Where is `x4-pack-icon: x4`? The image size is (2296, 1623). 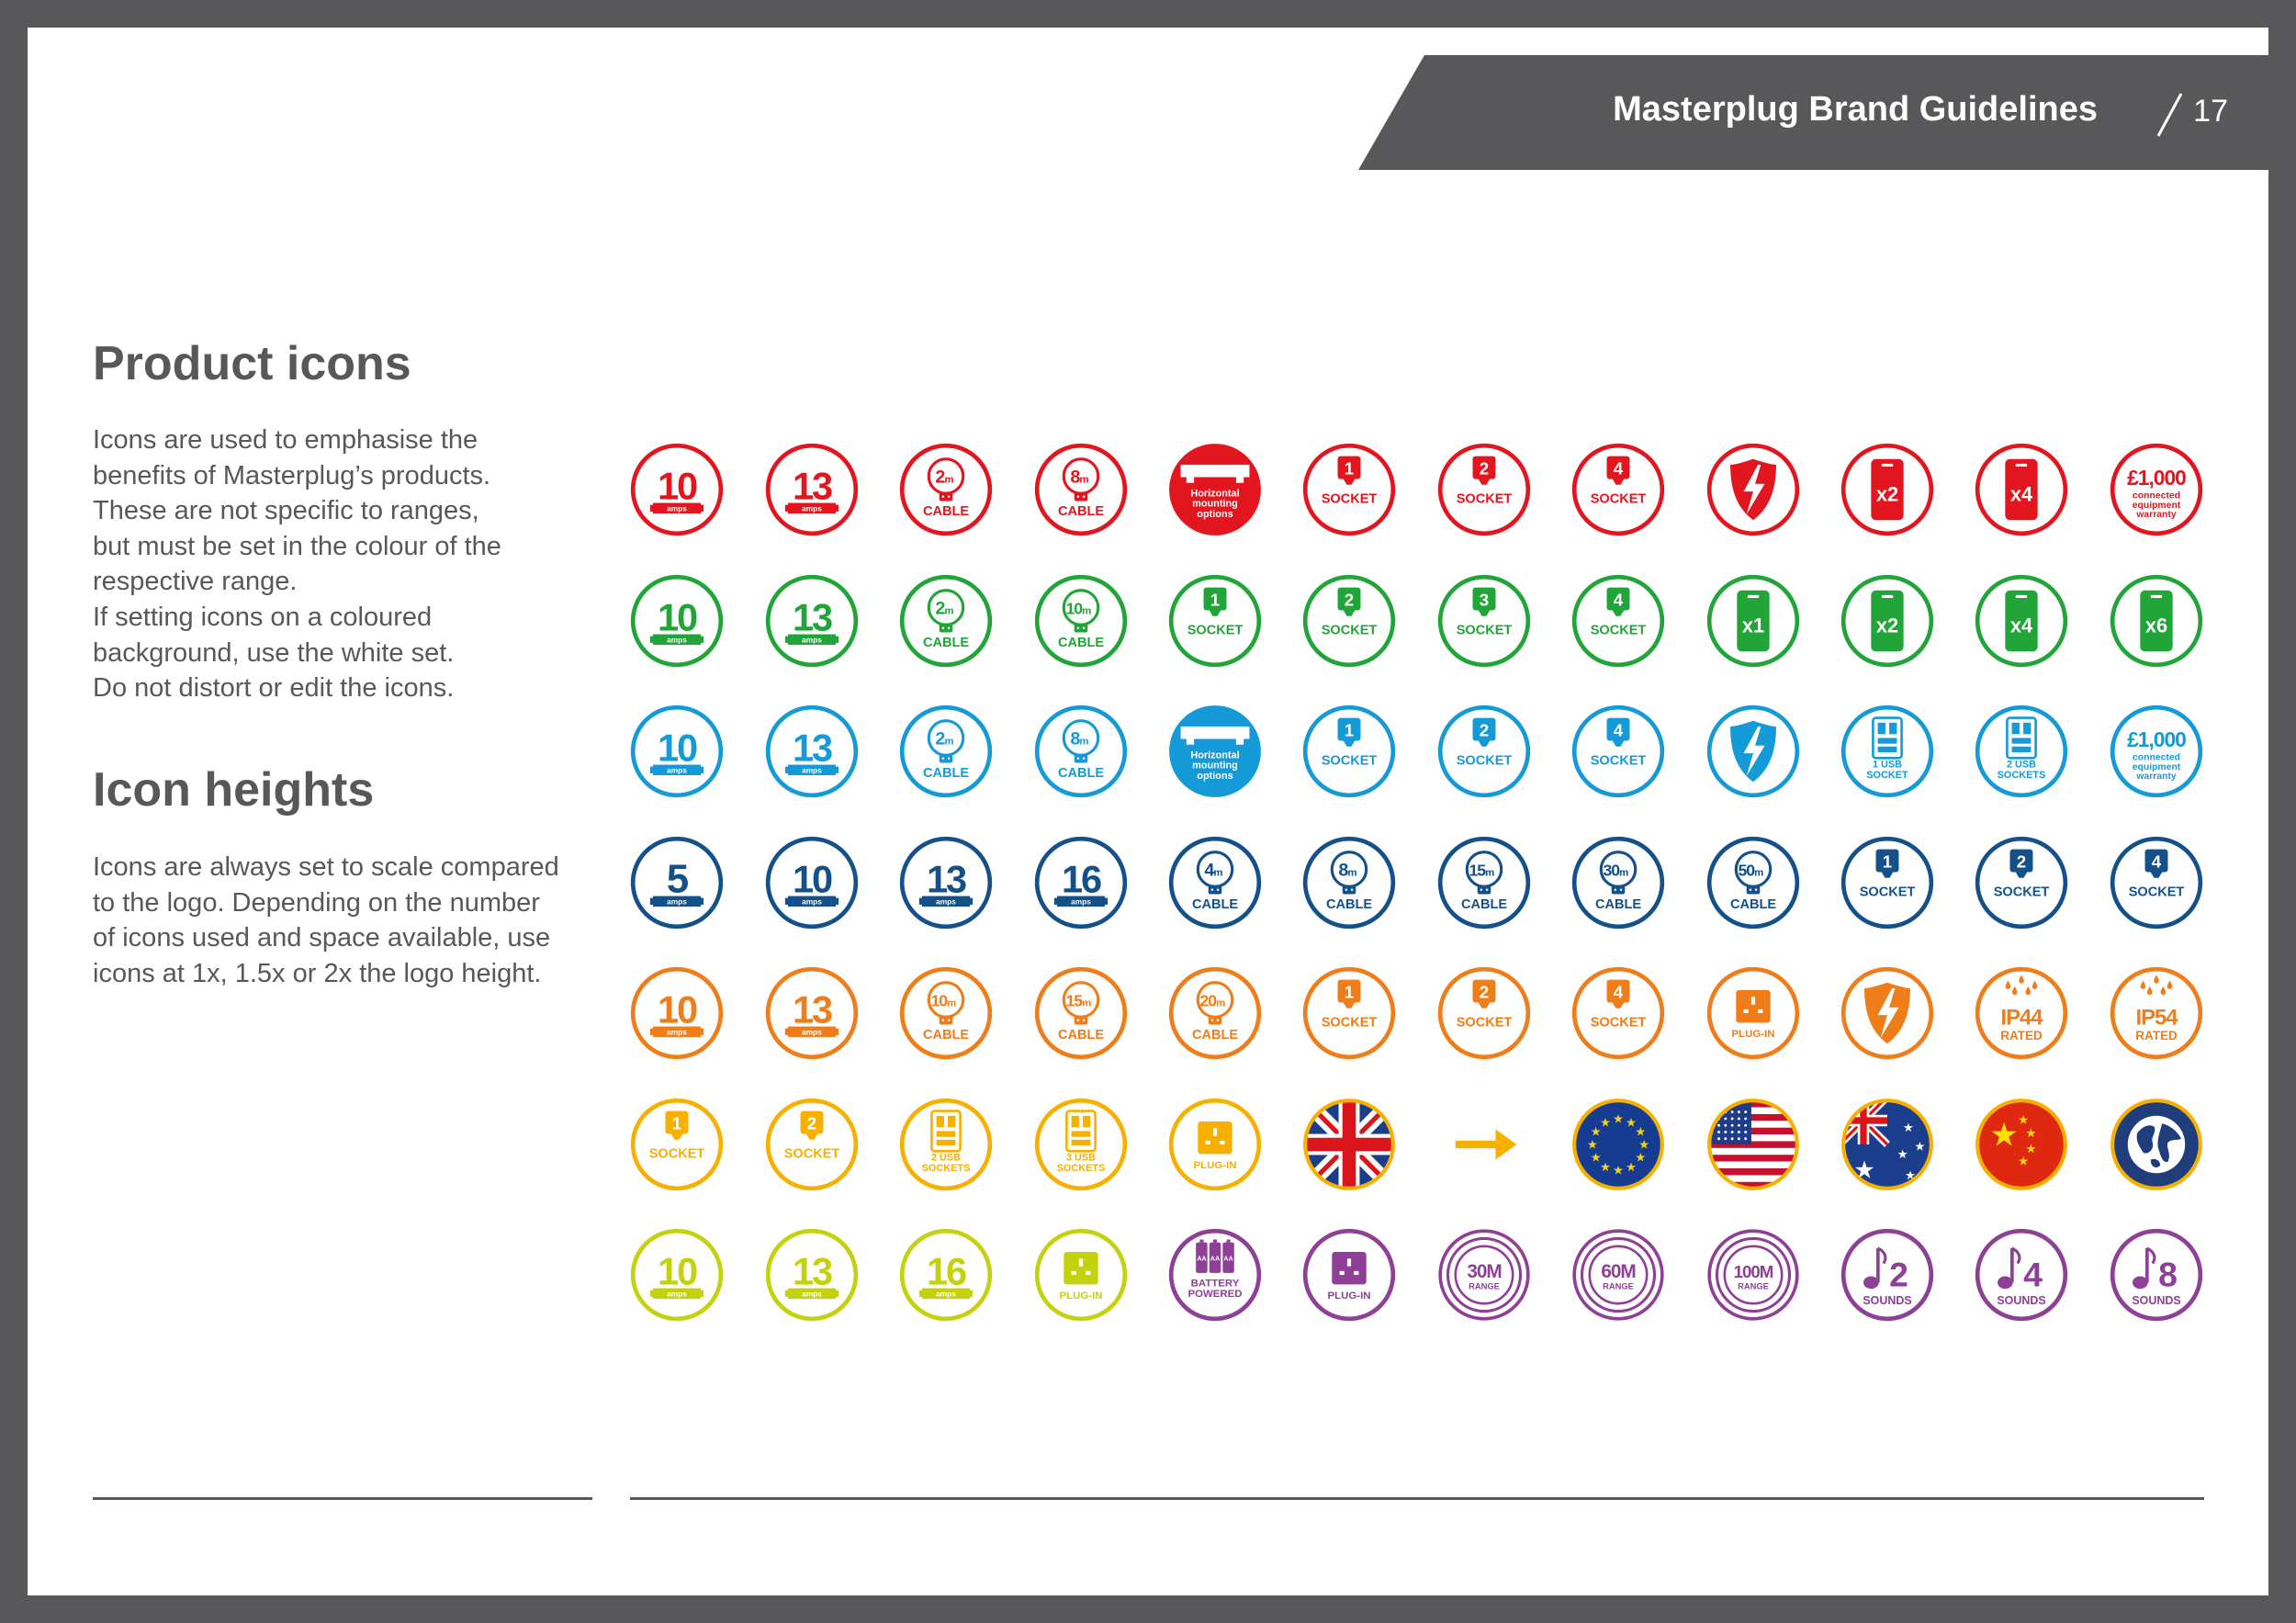 x4-pack-icon: x4 is located at coordinates (2021, 621).